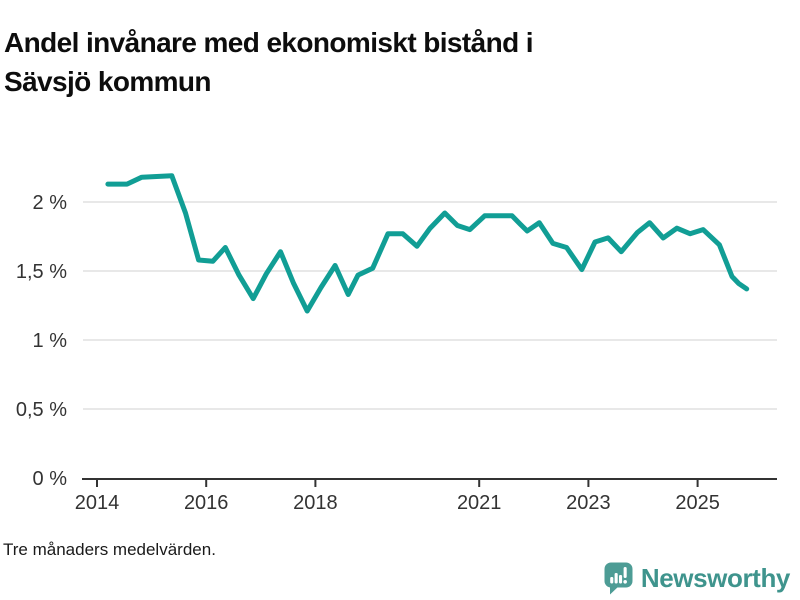  Describe the element at coordinates (41, 410) in the screenshot. I see `y-tick-label: 0,5 %` at that location.